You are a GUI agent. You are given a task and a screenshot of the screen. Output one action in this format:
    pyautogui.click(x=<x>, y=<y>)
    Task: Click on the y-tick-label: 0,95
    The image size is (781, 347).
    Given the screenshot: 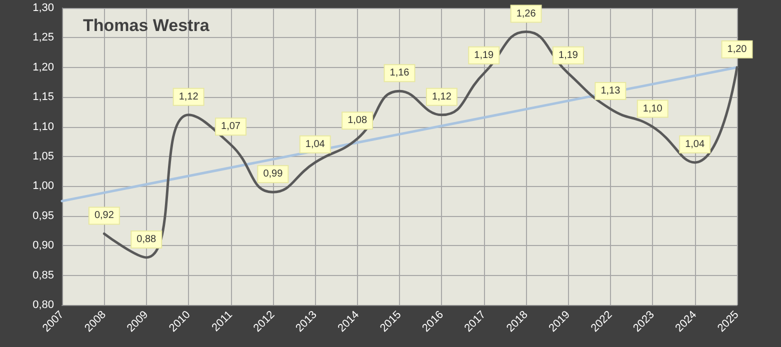 What is the action you would take?
    pyautogui.click(x=43, y=216)
    